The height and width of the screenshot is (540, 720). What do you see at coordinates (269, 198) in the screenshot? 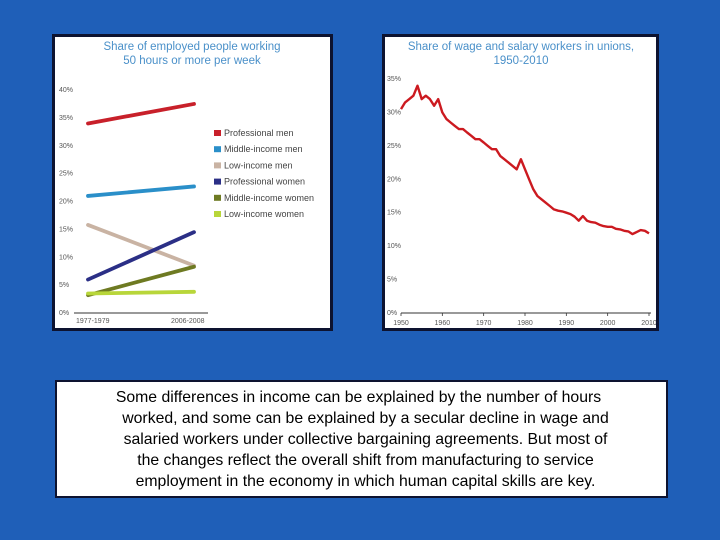
I see `legend-label: Middle-income women` at bounding box center [269, 198].